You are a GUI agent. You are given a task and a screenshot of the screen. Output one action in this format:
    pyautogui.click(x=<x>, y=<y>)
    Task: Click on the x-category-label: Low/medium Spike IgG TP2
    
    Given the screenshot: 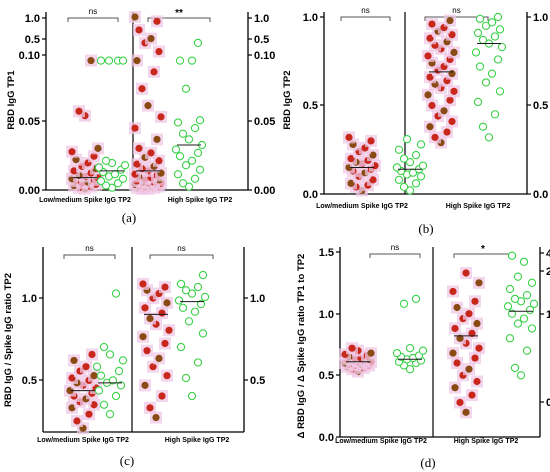 What is the action you would take?
    pyautogui.click(x=362, y=206)
    